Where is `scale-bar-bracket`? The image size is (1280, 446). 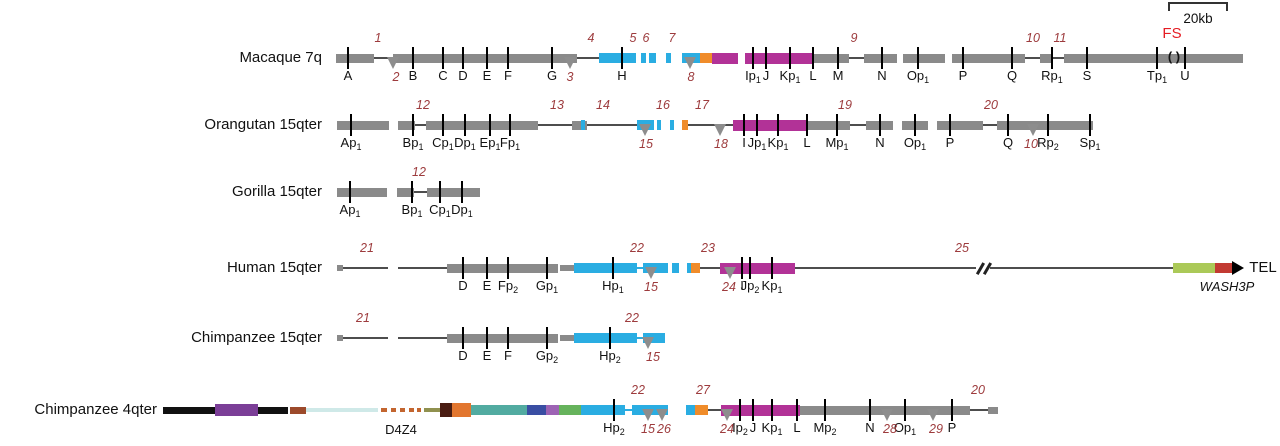
scale-bar-bracket is located at coordinates (1198, 6).